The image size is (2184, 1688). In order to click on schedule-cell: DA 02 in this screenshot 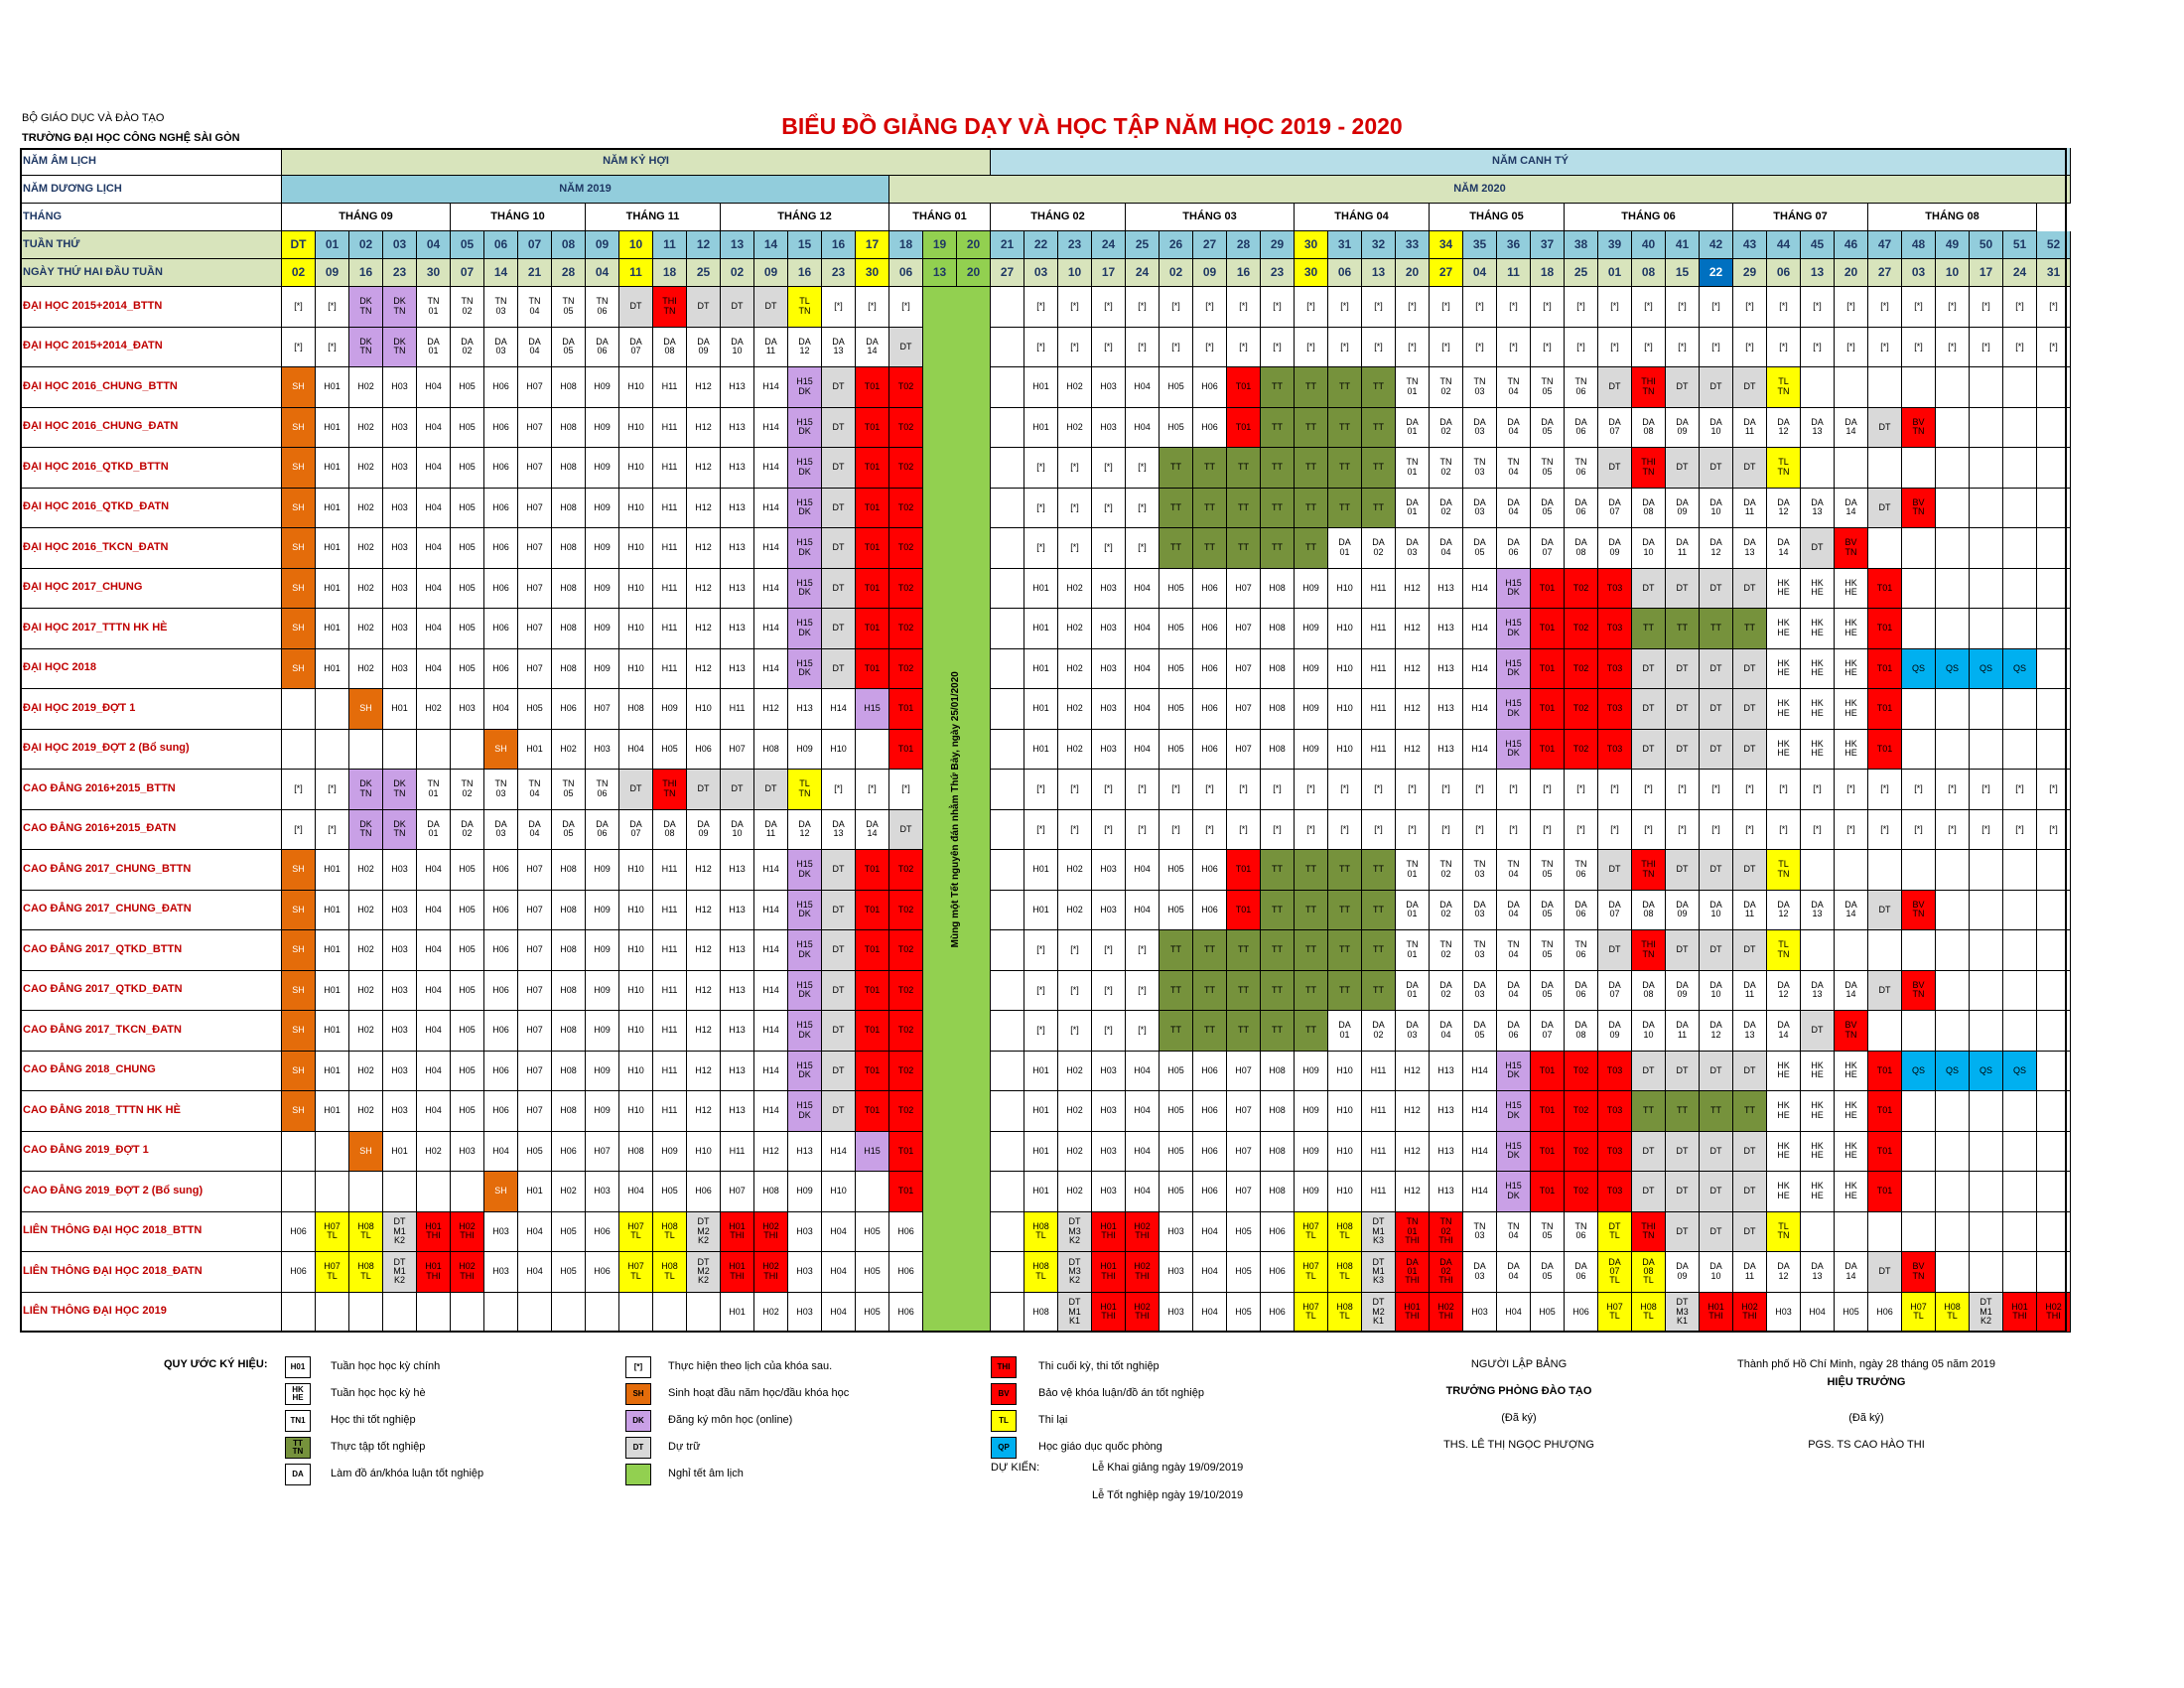, I will do `click(1446, 427)`.